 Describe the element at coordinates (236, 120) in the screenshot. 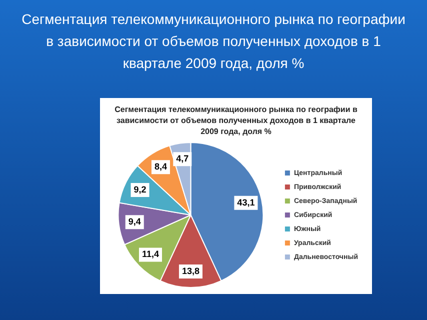

I see `chart-subtitle: Сегментация телекоммуникационного рынка по географии в зависимости от объемов полученных доходов в 1 квартале 2009 года, доля %` at that location.